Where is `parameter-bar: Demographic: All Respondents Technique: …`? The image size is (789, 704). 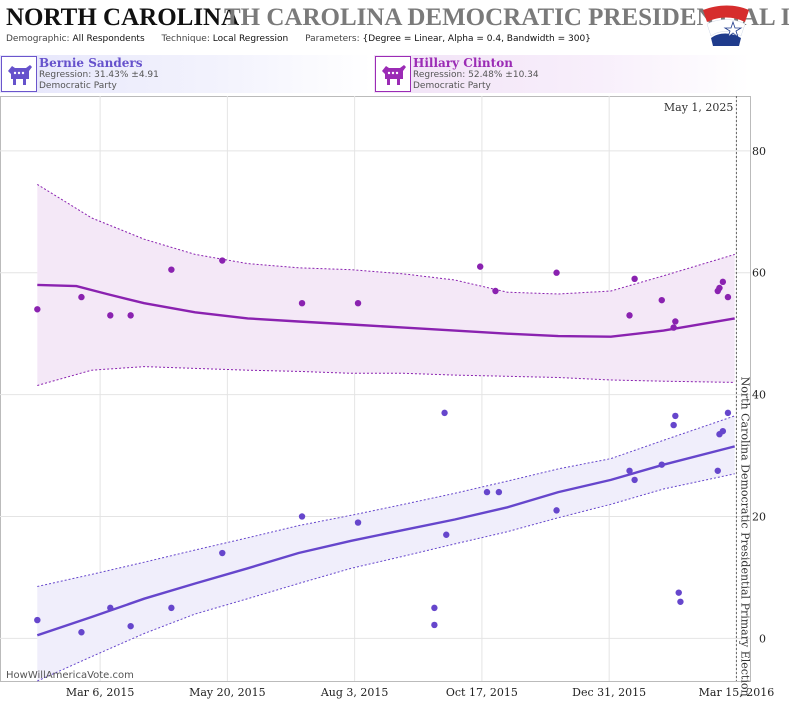 parameter-bar: Demographic: All Respondents Technique: … is located at coordinates (305, 39).